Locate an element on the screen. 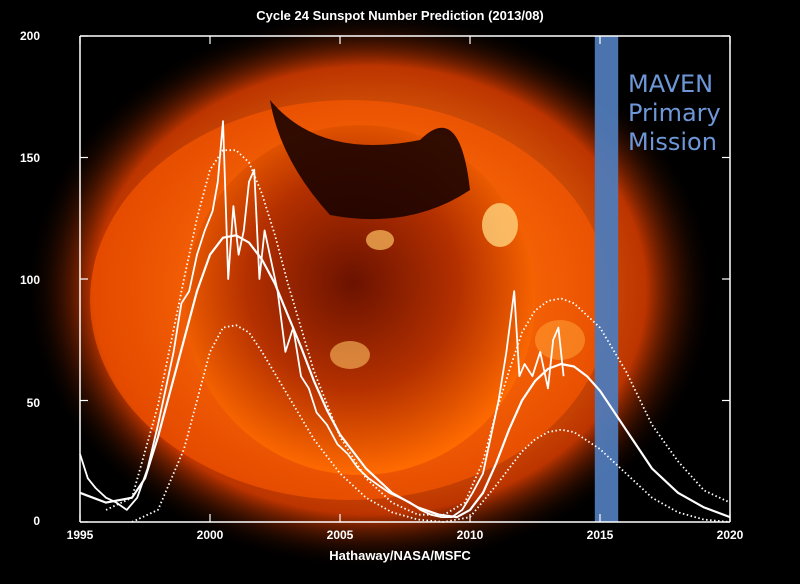 This screenshot has height=584, width=800. y-tick-label: 200 is located at coordinates (29, 36).